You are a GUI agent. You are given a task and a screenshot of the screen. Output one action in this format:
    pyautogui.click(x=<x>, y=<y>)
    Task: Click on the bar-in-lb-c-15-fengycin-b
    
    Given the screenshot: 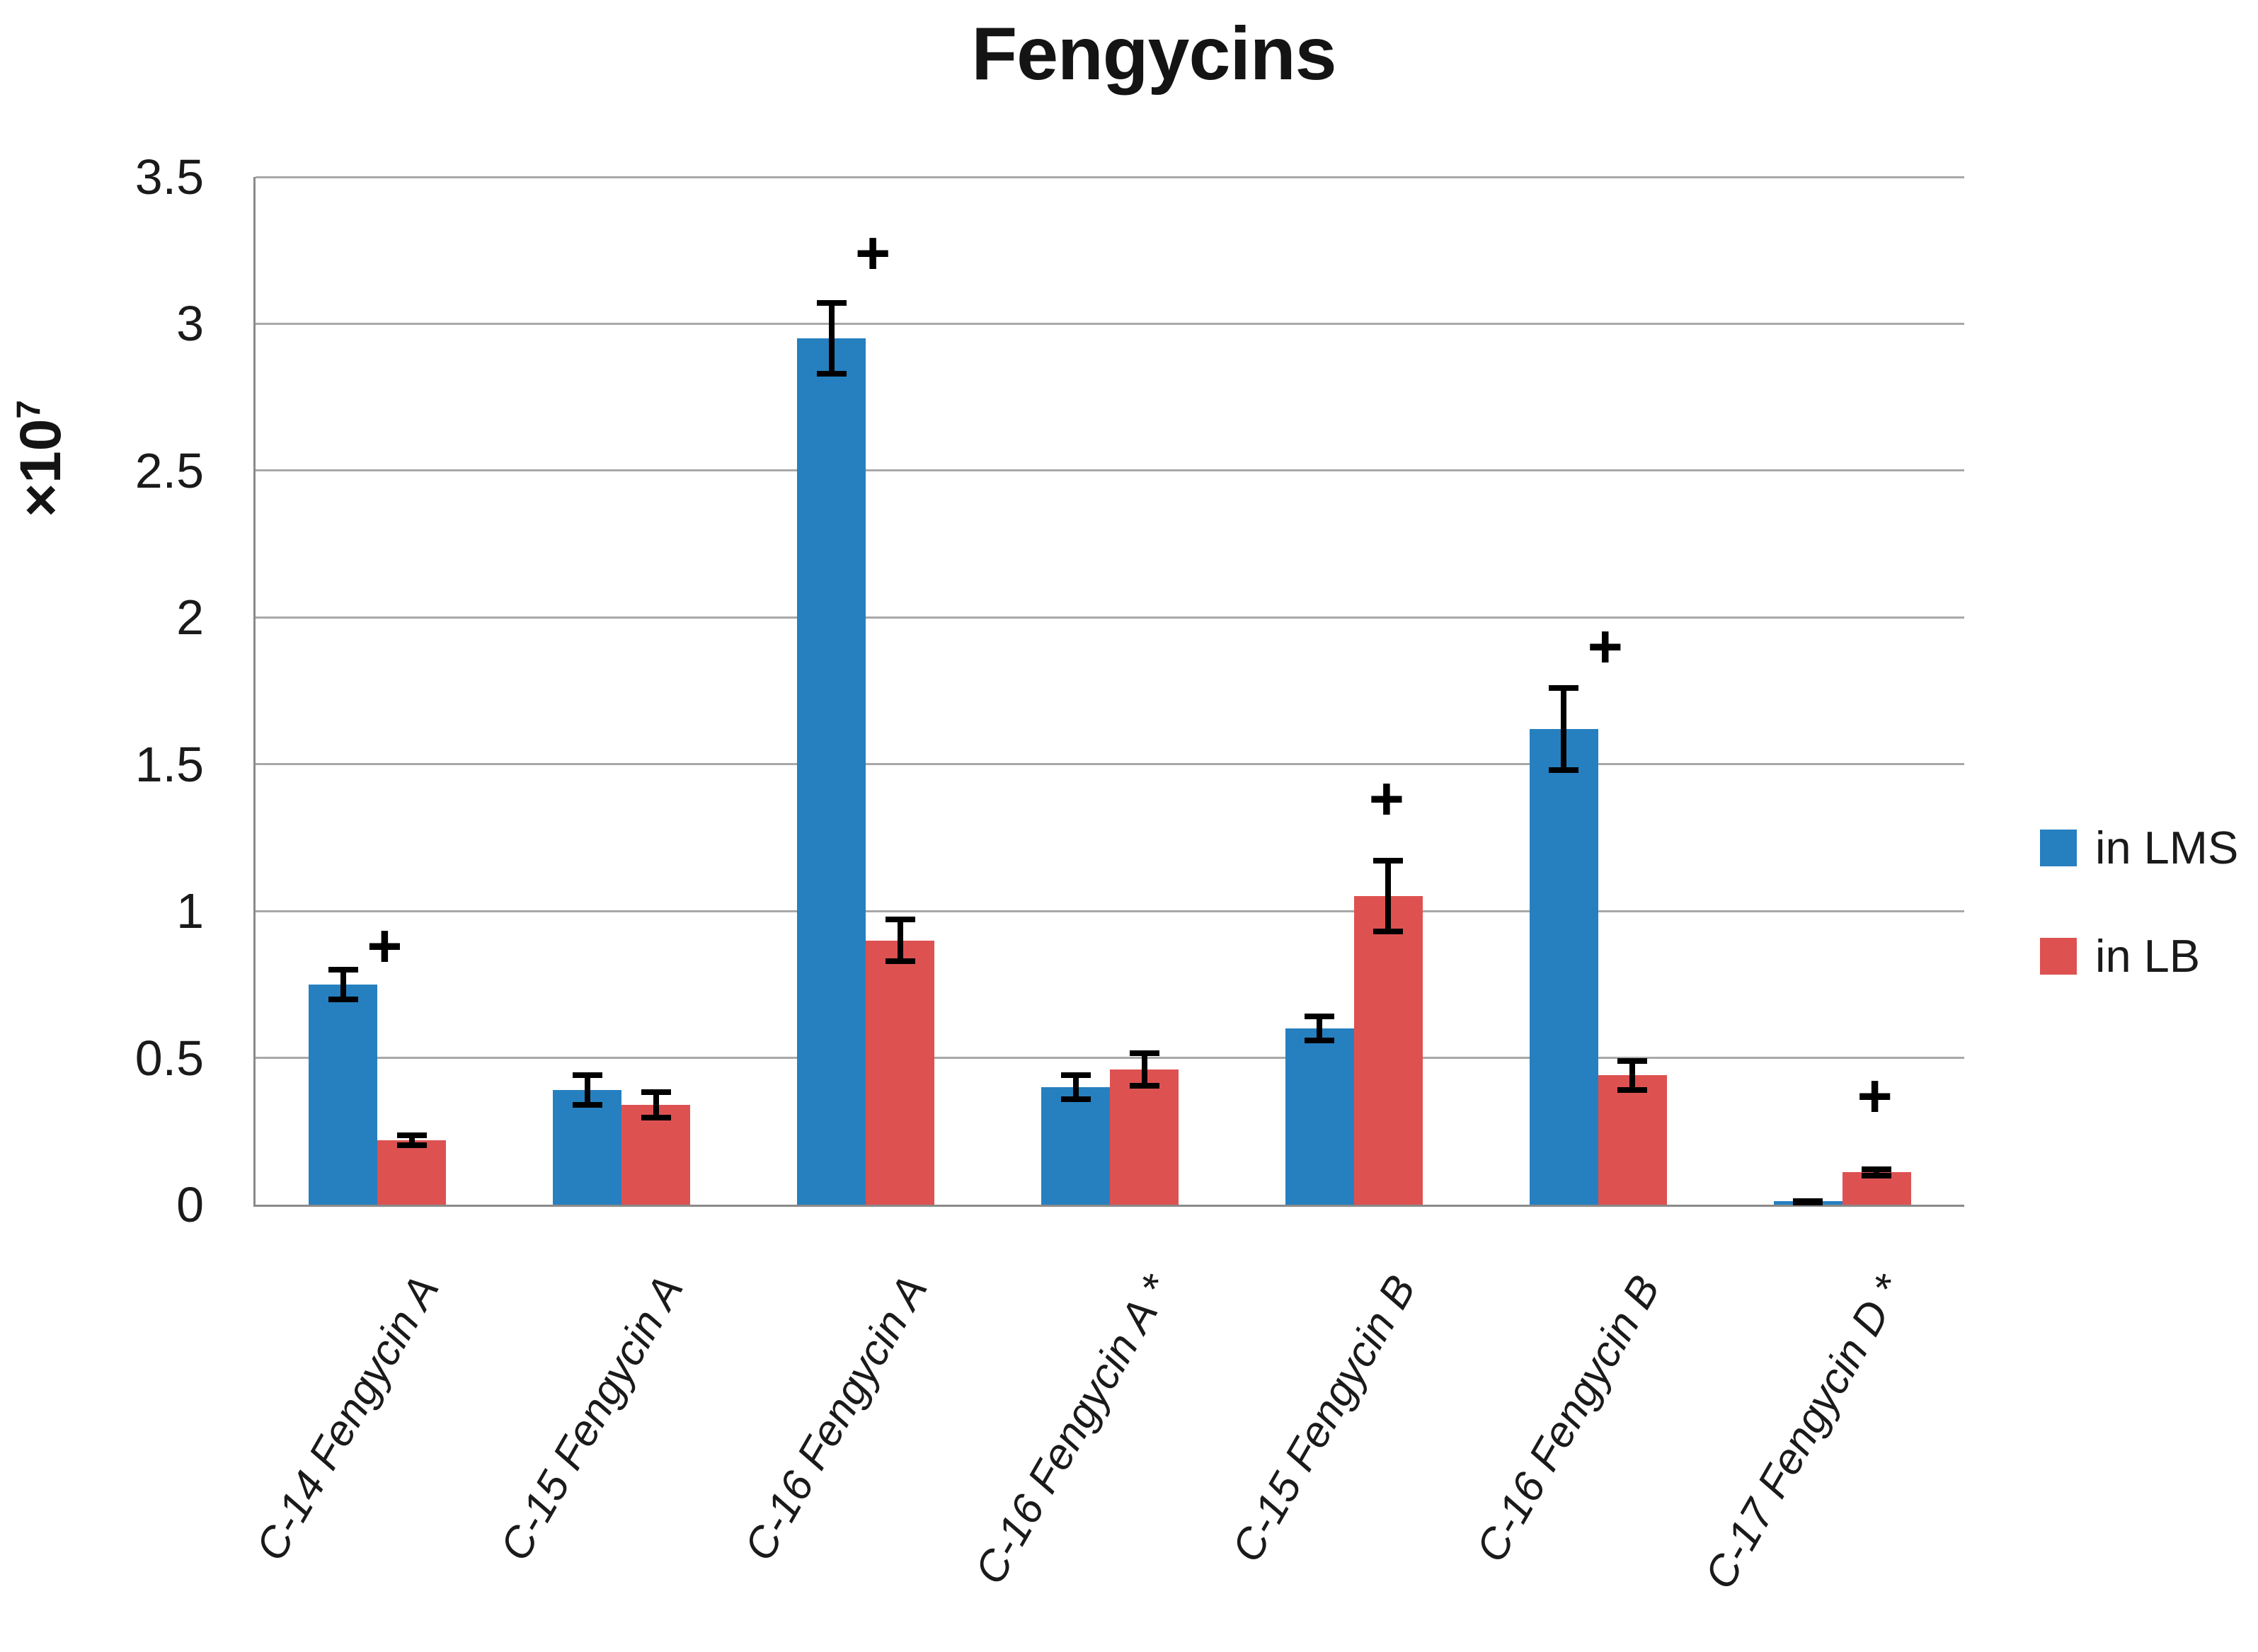 What is the action you would take?
    pyautogui.click(x=1388, y=1050)
    